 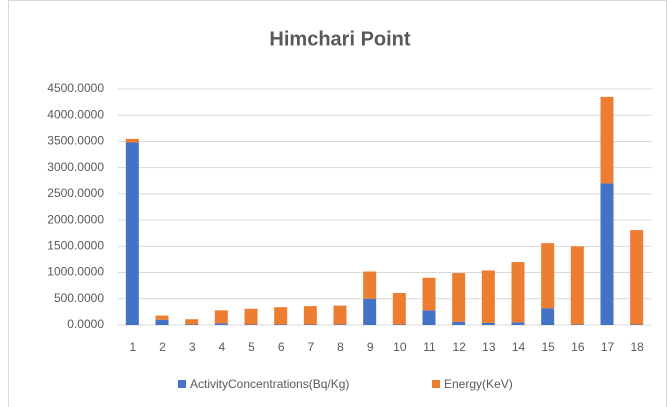 I want to click on y-tick-label: 3500.0000, so click(x=75, y=141).